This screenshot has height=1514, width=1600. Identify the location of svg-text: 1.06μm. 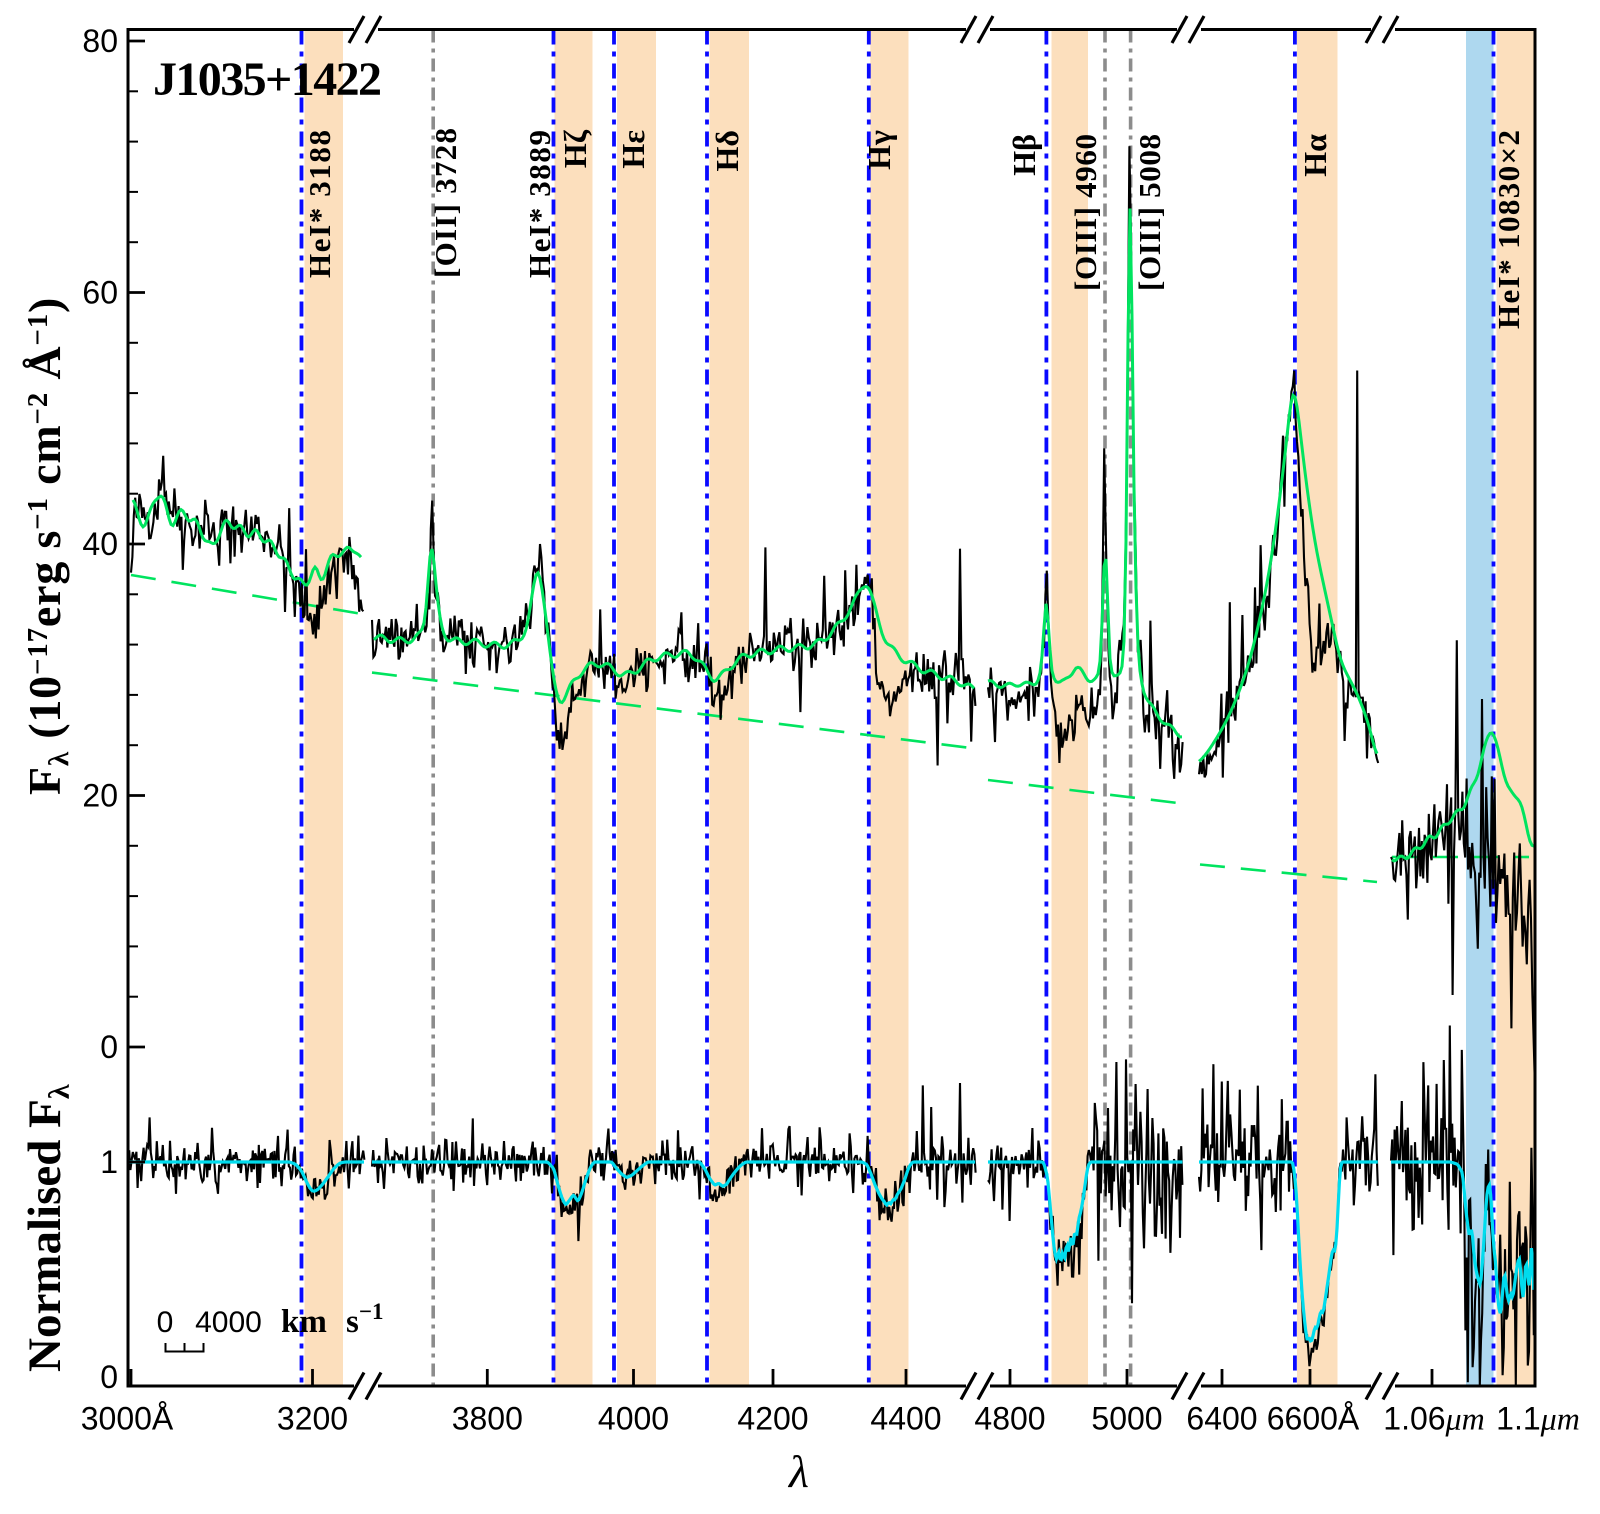
(1433, 1419).